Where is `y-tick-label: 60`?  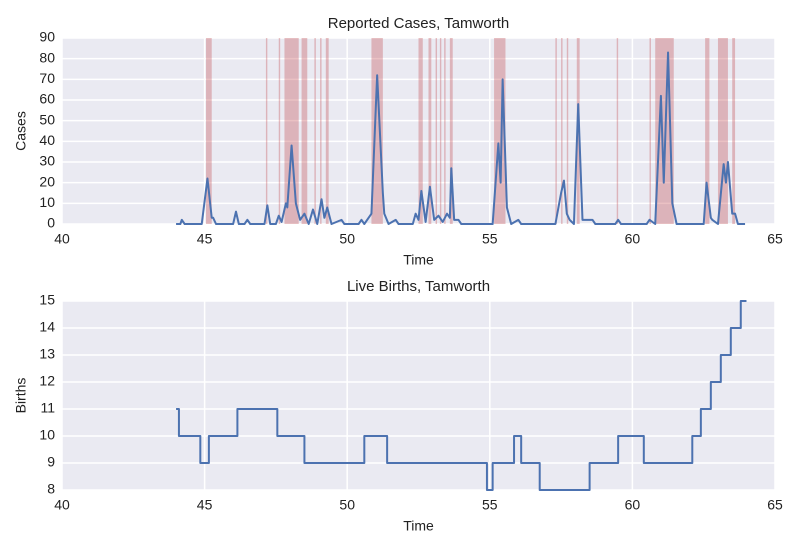
y-tick-label: 60 is located at coordinates (47, 99).